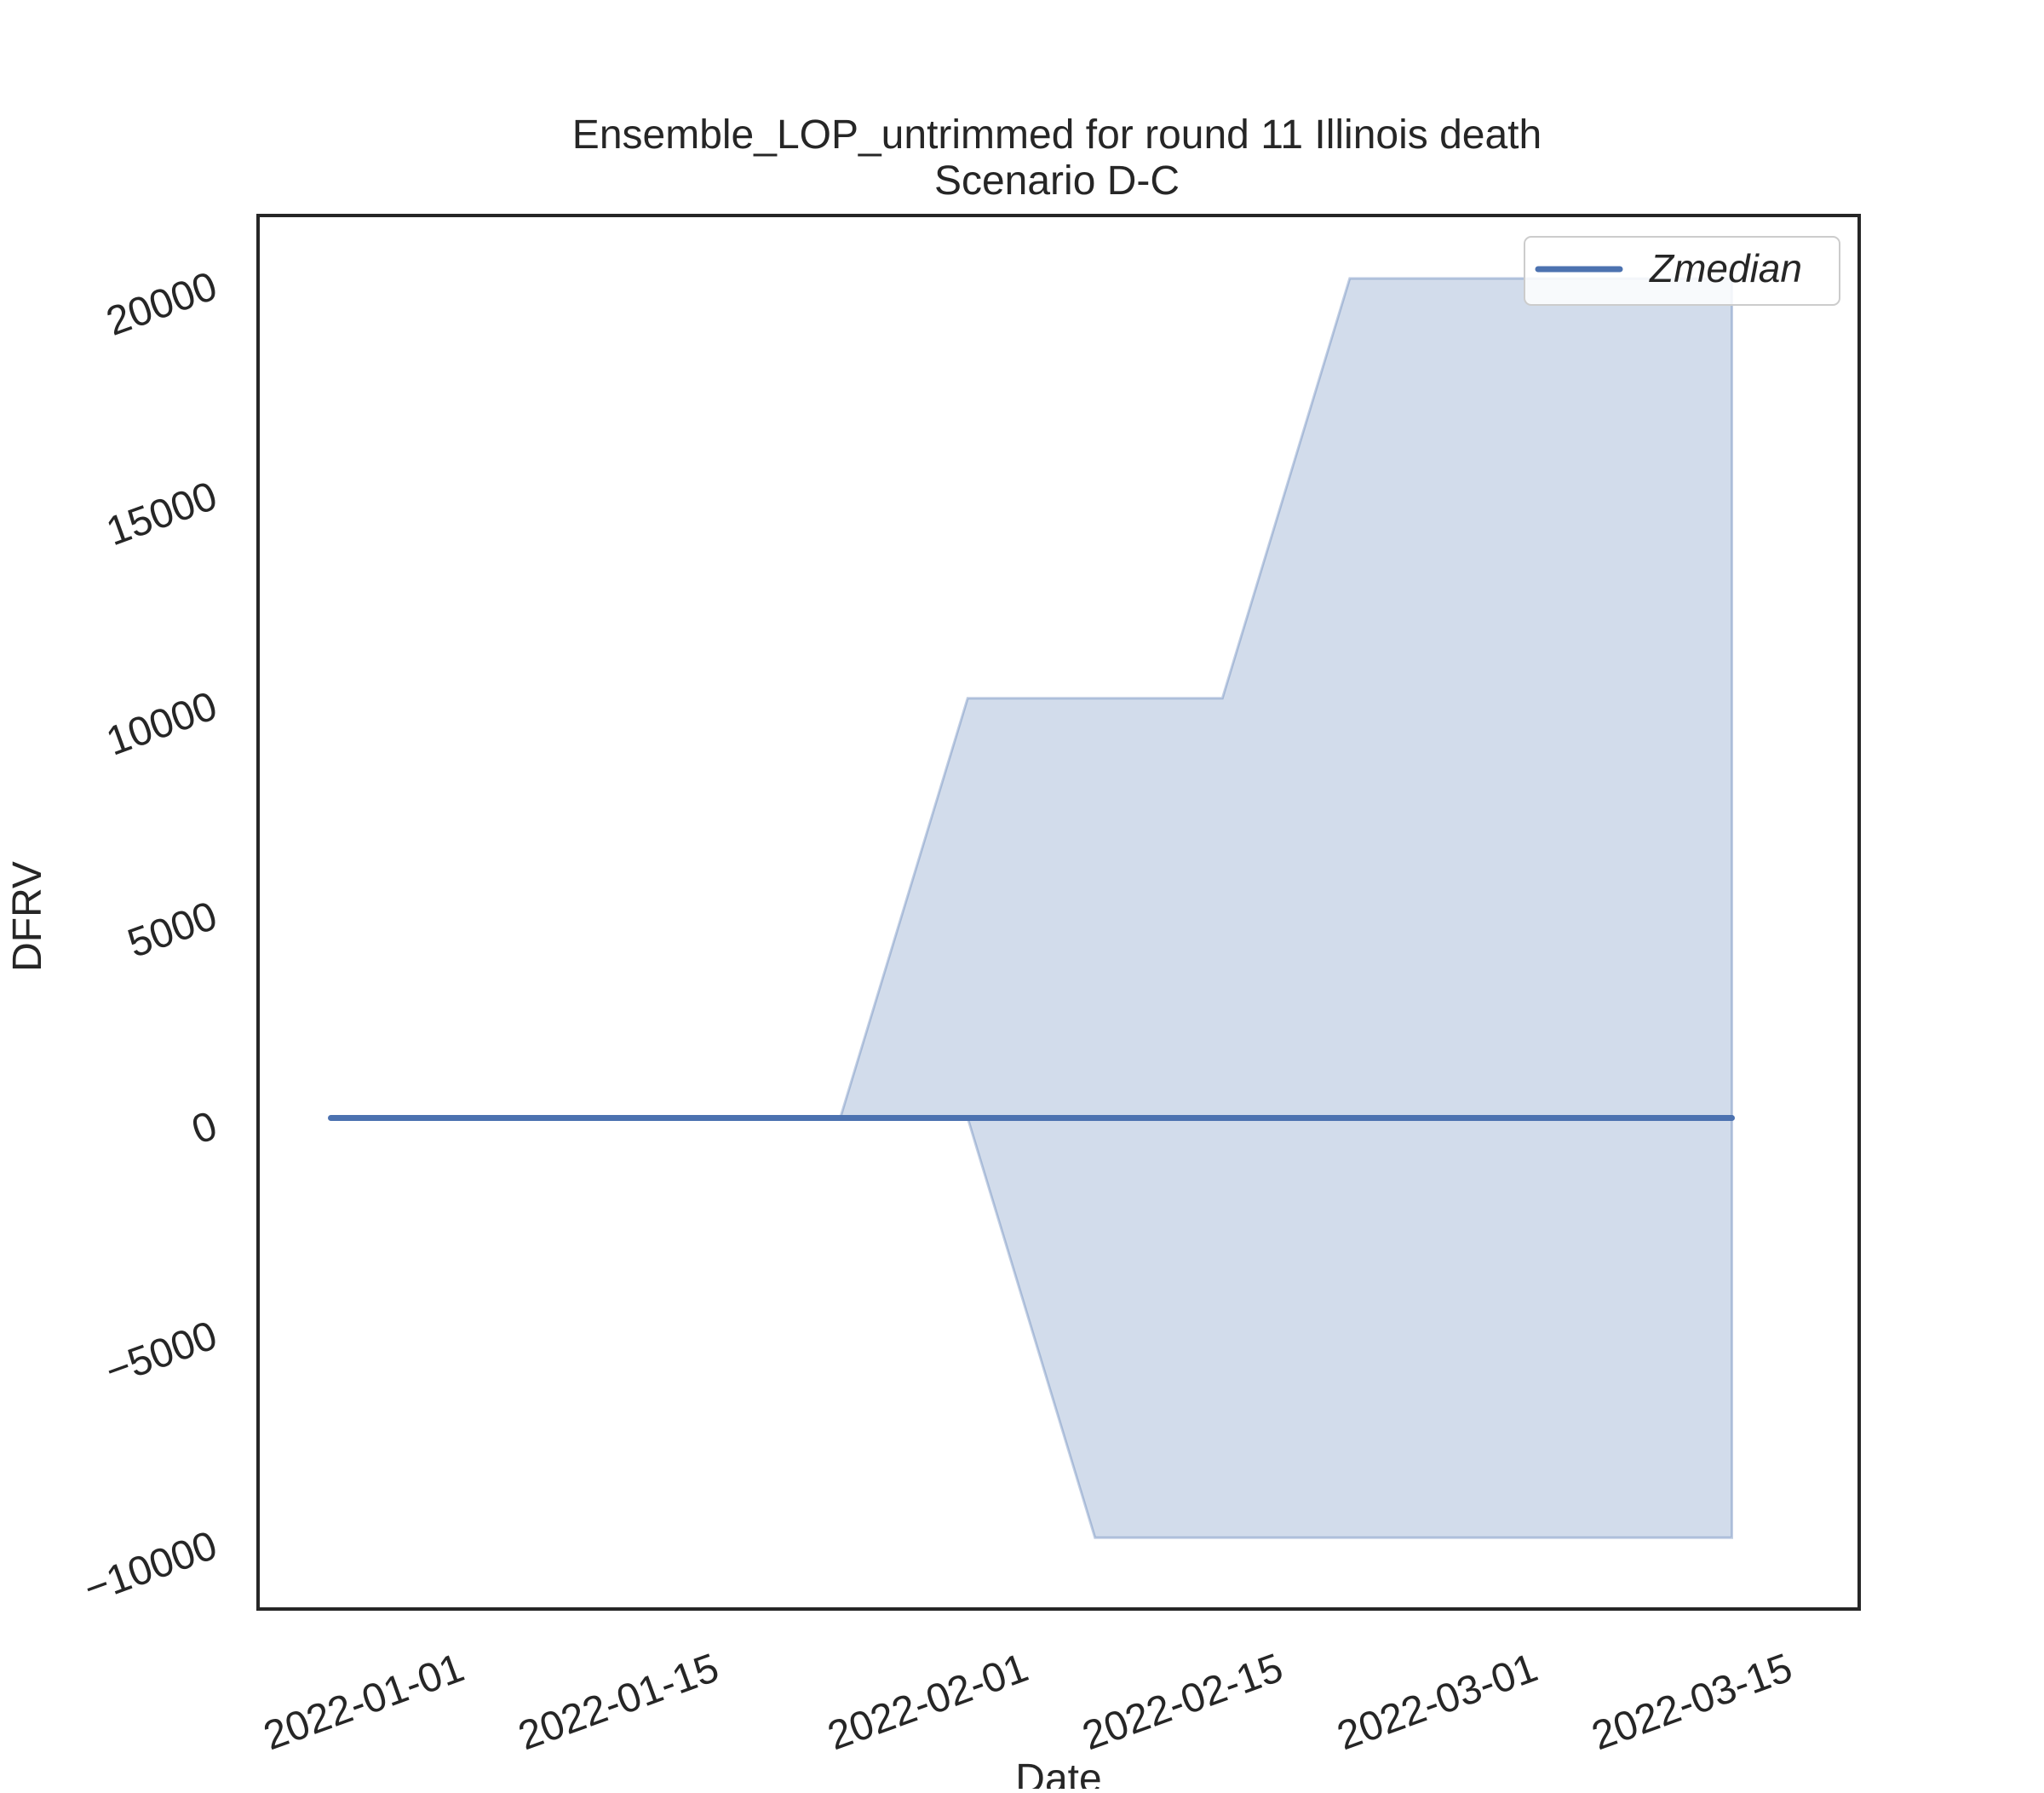 This screenshot has height=1793, width=2044. Describe the element at coordinates (928, 1703) in the screenshot. I see `x-tick-label: 2022-02-01` at that location.